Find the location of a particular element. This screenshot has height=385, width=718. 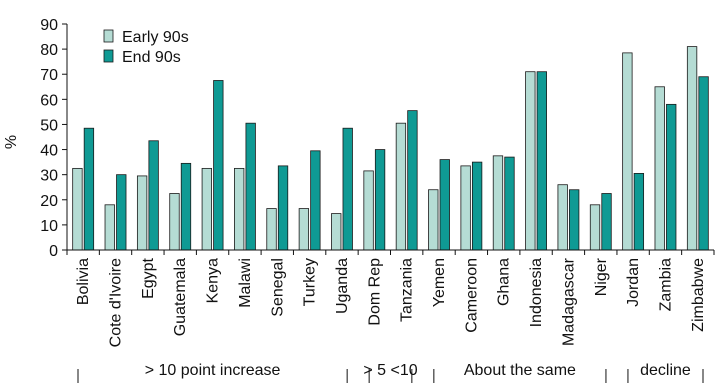

x-tick-label: Uganda is located at coordinates (342, 286).